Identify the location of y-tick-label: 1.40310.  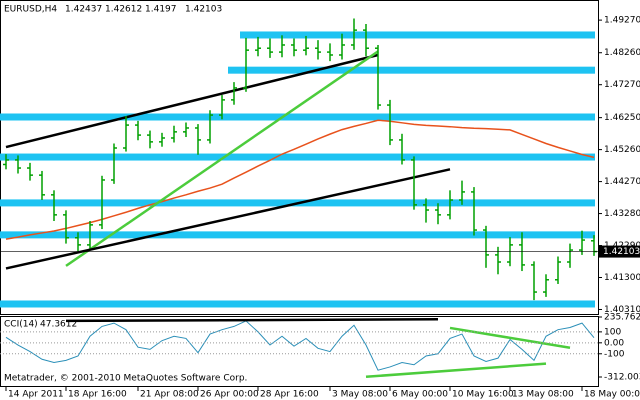
(622, 310).